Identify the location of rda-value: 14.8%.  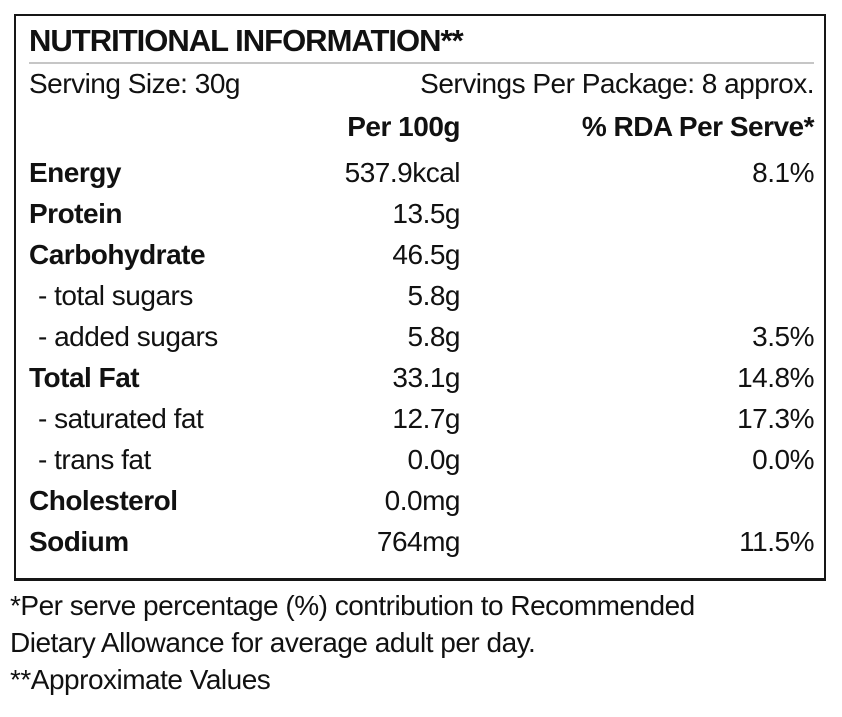
(775, 377).